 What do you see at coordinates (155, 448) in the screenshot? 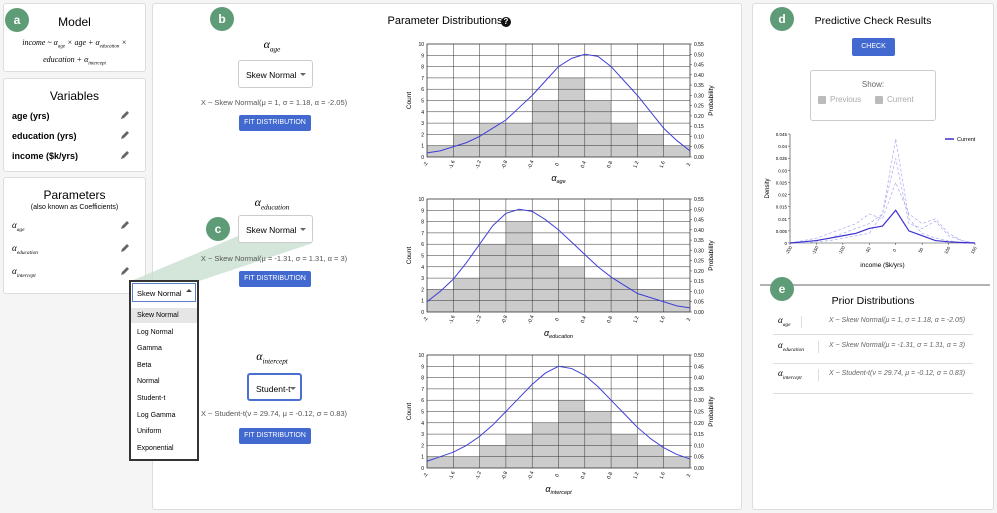
I see `dropdown-option: Exponential` at bounding box center [155, 448].